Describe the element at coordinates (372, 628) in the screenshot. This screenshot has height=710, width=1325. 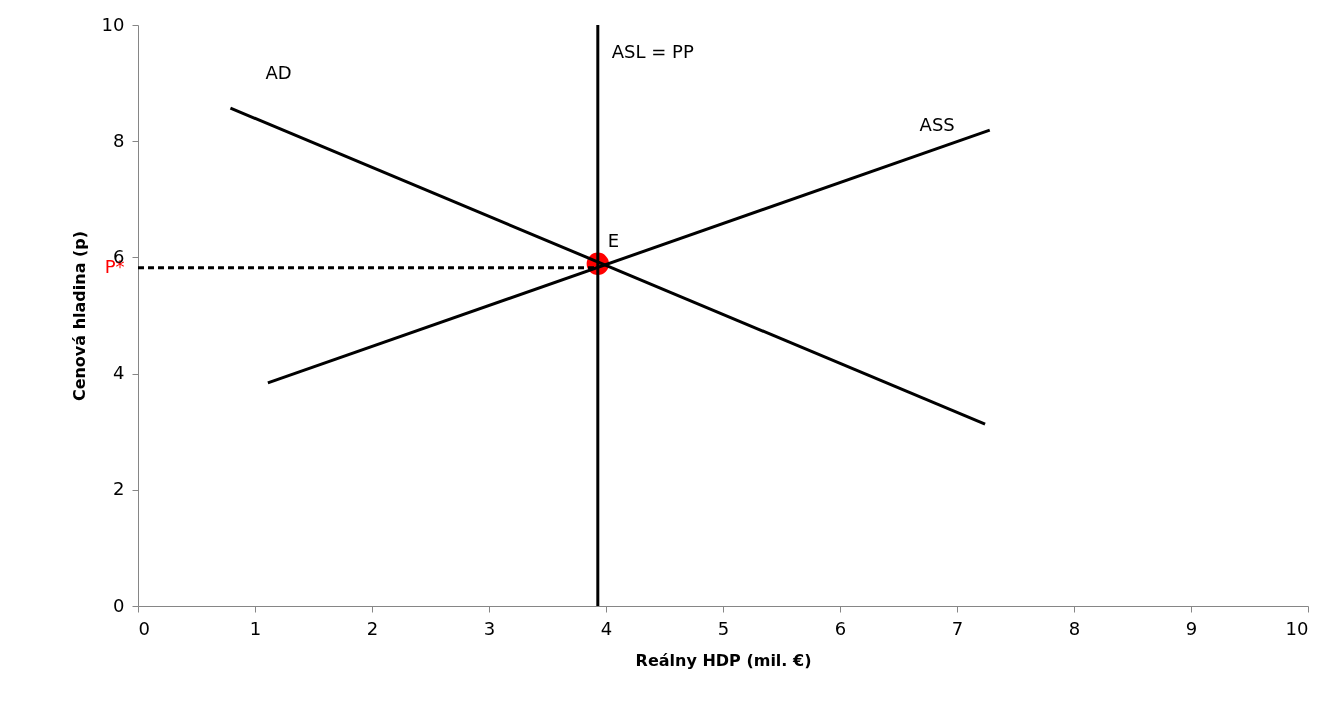
I see `x-tick-label: 2` at that location.